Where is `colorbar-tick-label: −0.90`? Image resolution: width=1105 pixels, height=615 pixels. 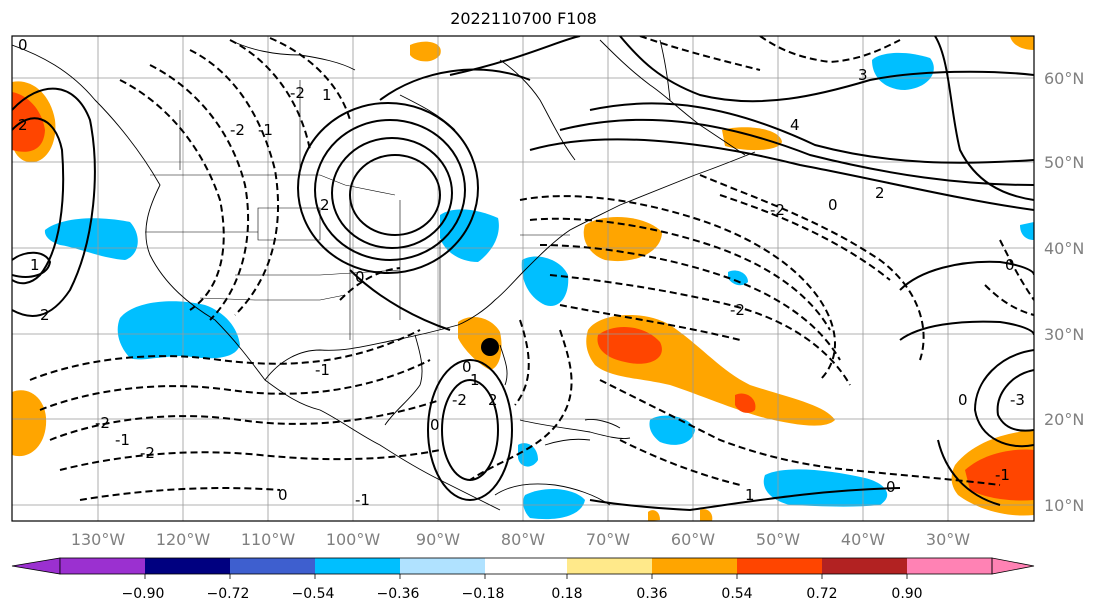
colorbar-tick-label: −0.90 is located at coordinates (143, 594).